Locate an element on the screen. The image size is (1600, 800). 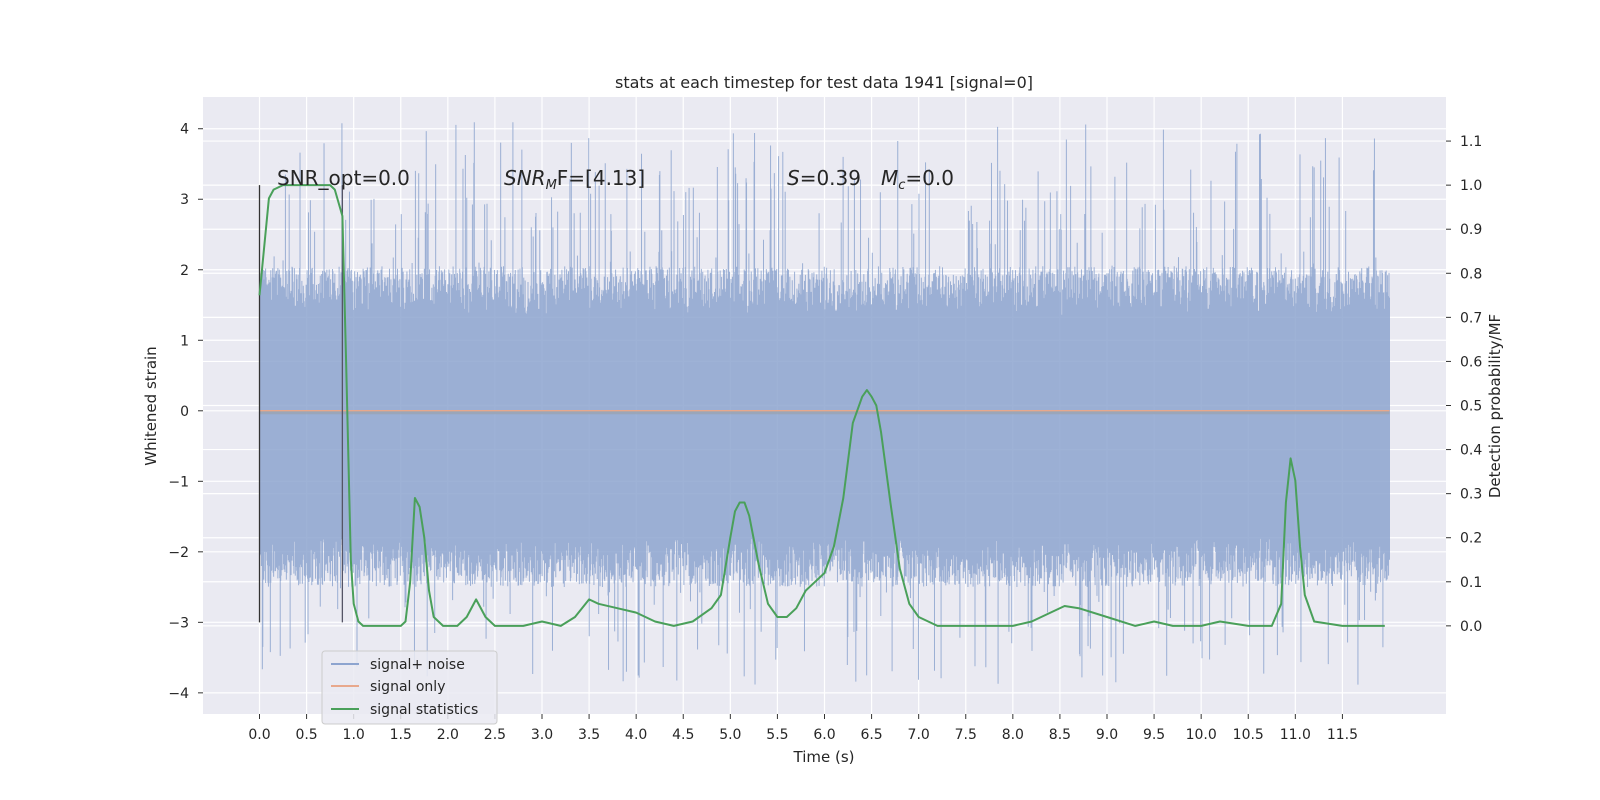
s-annotation: S=0.39 is located at coordinates (824, 178).